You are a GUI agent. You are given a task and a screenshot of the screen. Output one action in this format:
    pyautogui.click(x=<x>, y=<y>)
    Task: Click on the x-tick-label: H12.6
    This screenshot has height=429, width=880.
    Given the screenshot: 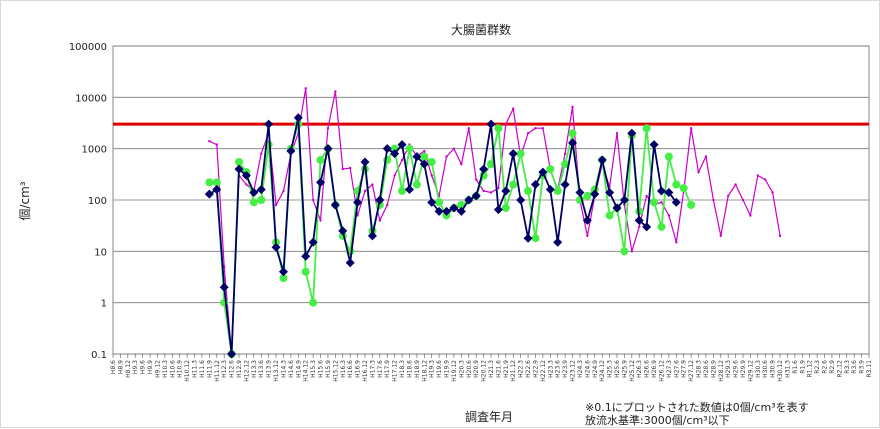 What is the action you would take?
    pyautogui.click(x=232, y=369)
    